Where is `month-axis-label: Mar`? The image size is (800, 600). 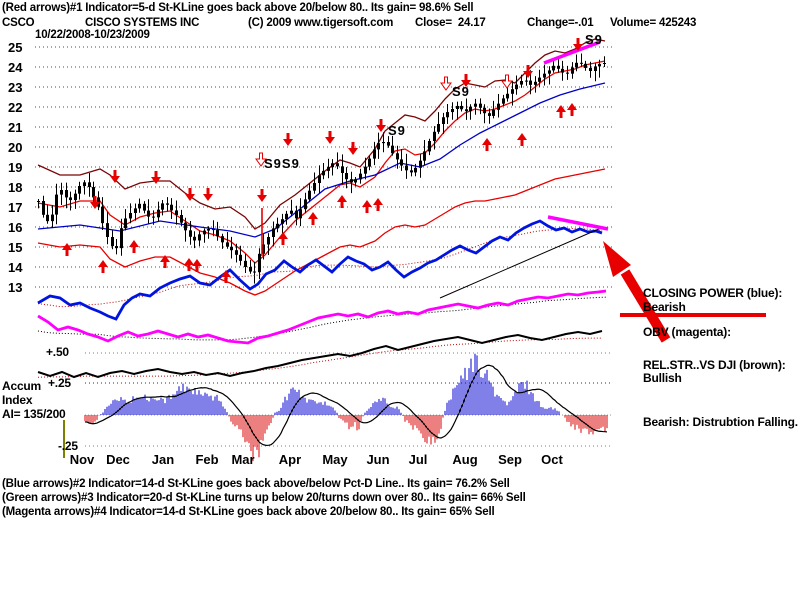 month-axis-label: Mar is located at coordinates (243, 459).